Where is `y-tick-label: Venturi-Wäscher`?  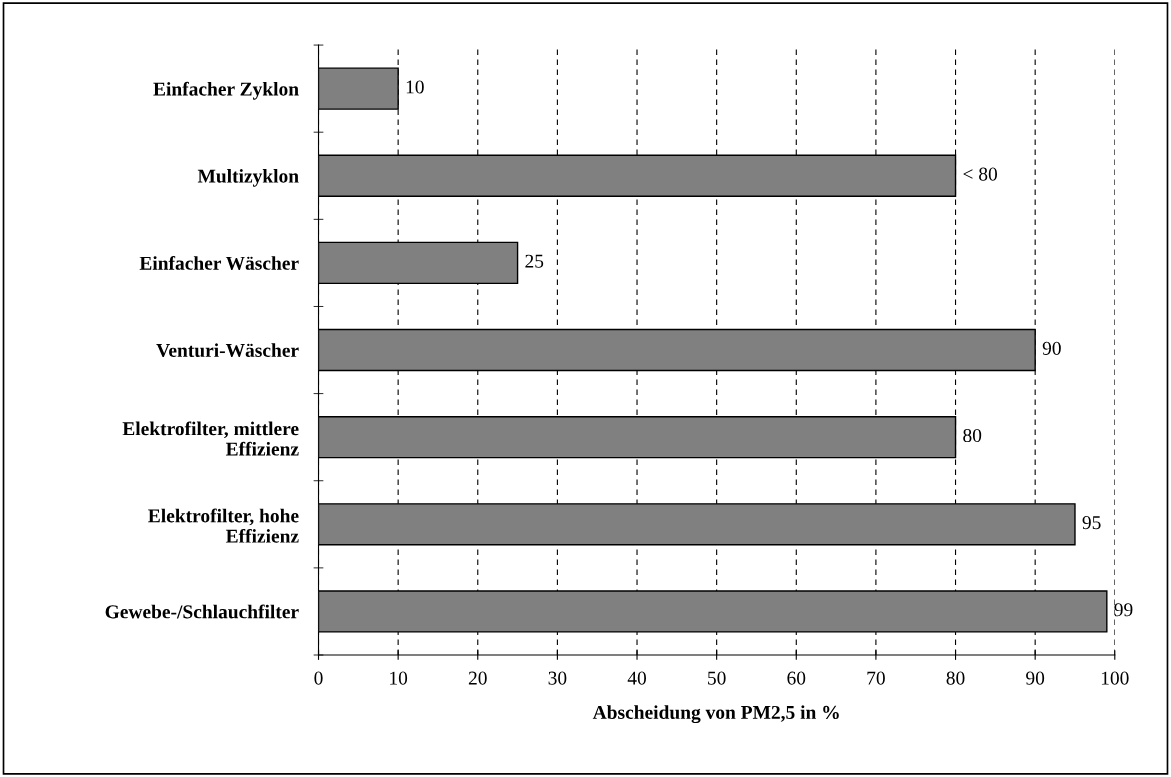
y-tick-label: Venturi-Wäscher is located at coordinates (227, 350).